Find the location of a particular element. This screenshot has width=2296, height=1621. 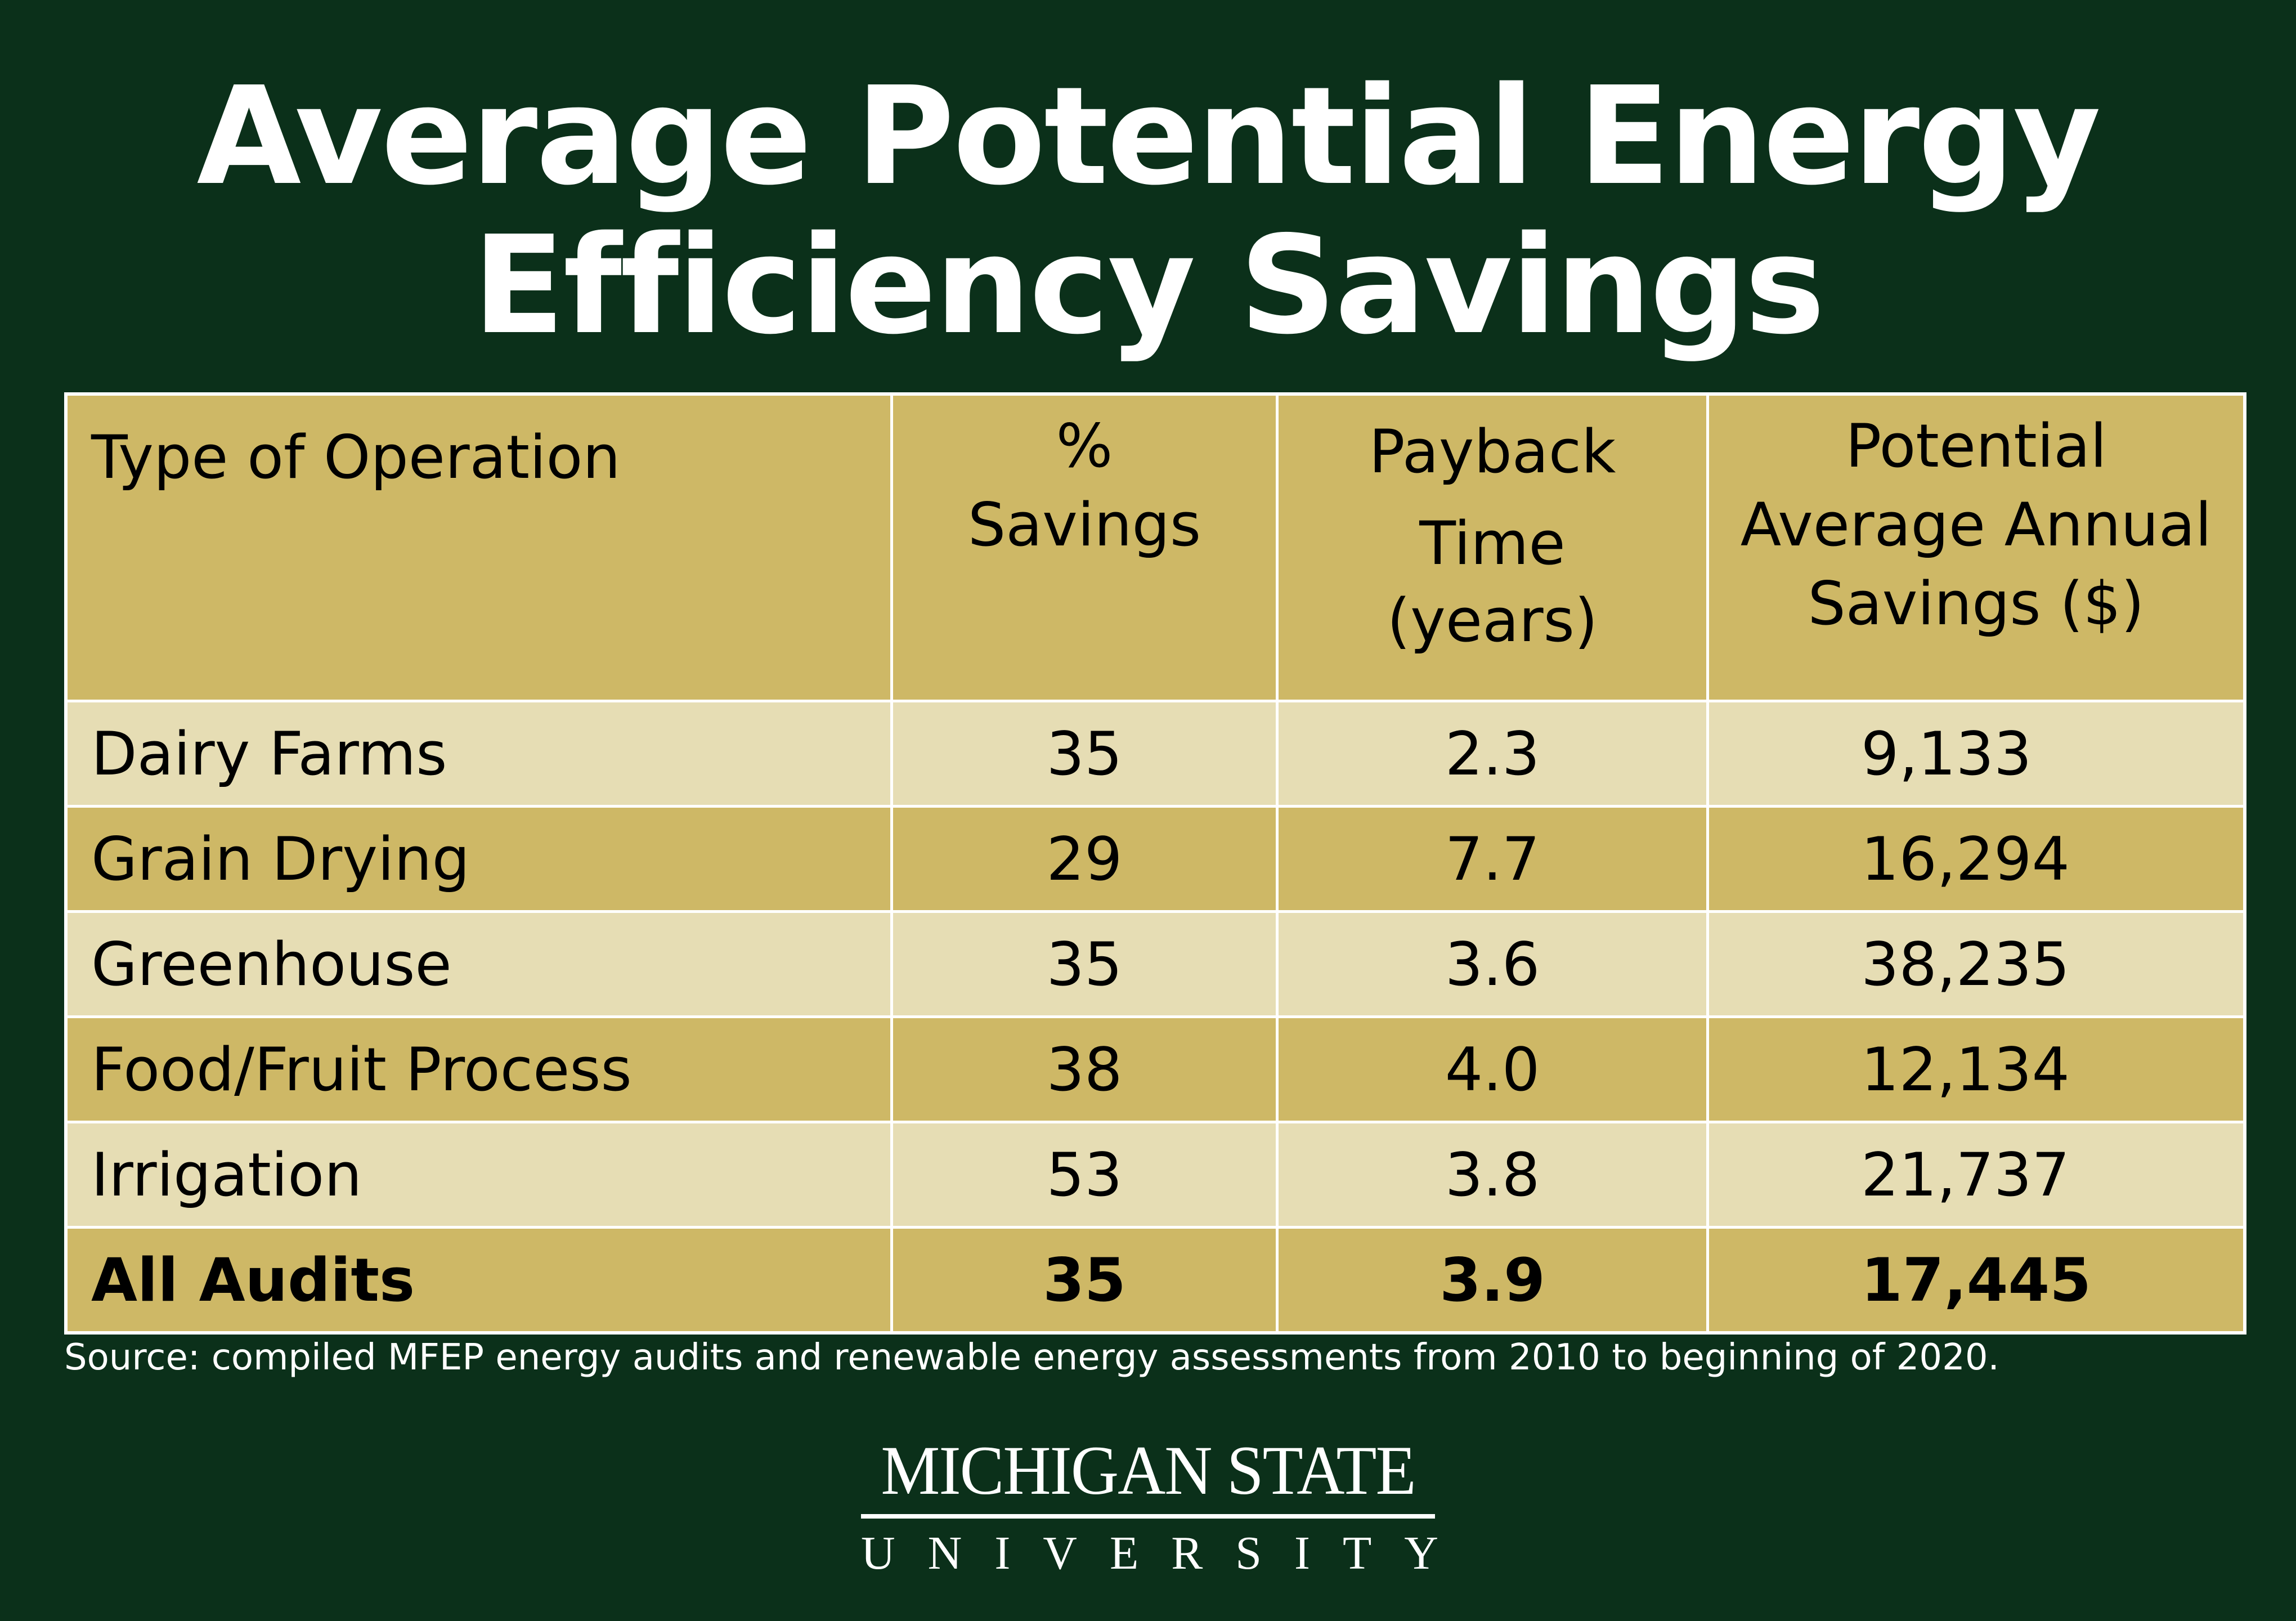

cell-savings: 17,445 is located at coordinates (1976, 1280).